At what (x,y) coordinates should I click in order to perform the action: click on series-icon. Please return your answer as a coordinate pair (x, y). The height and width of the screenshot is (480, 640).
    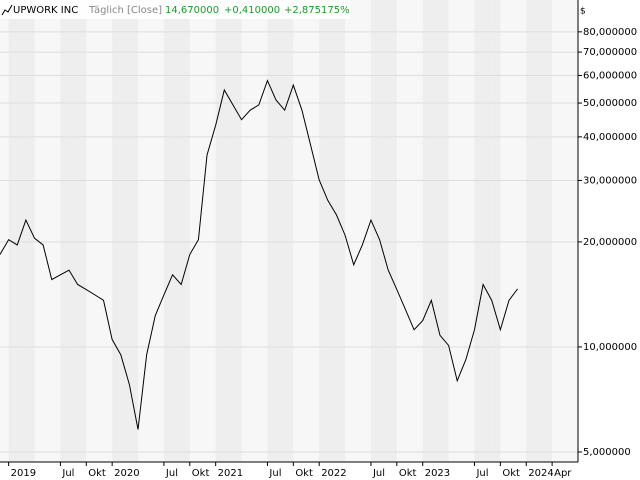
    Looking at the image, I should click on (7, 10).